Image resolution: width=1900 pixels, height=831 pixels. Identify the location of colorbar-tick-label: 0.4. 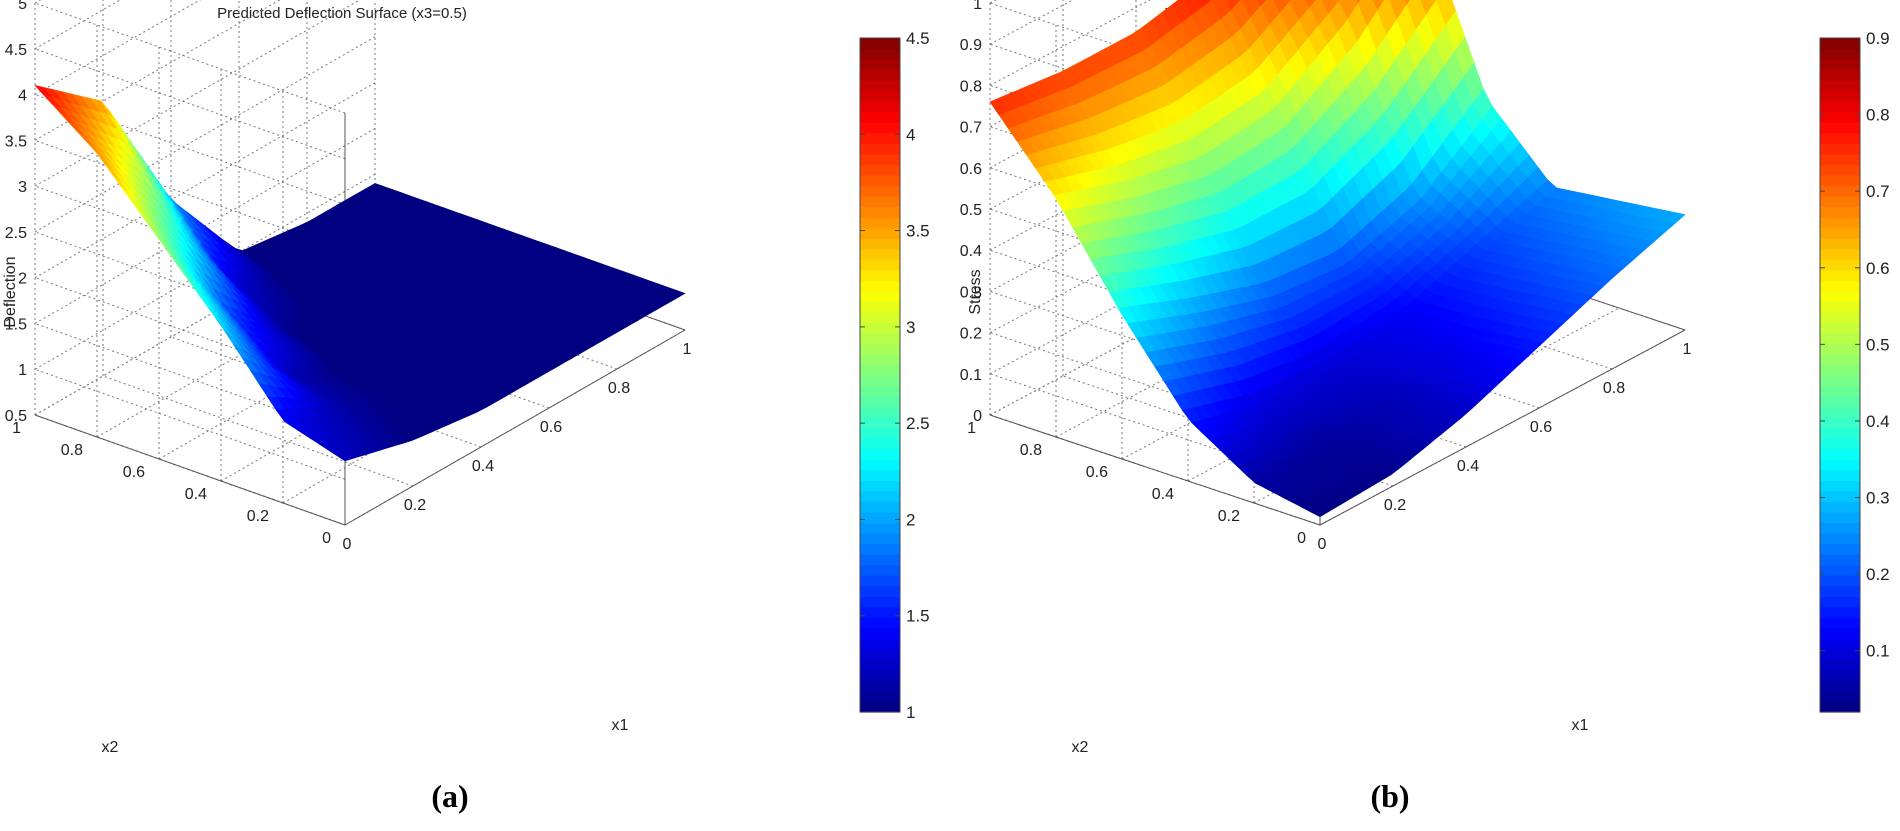
(1878, 421).